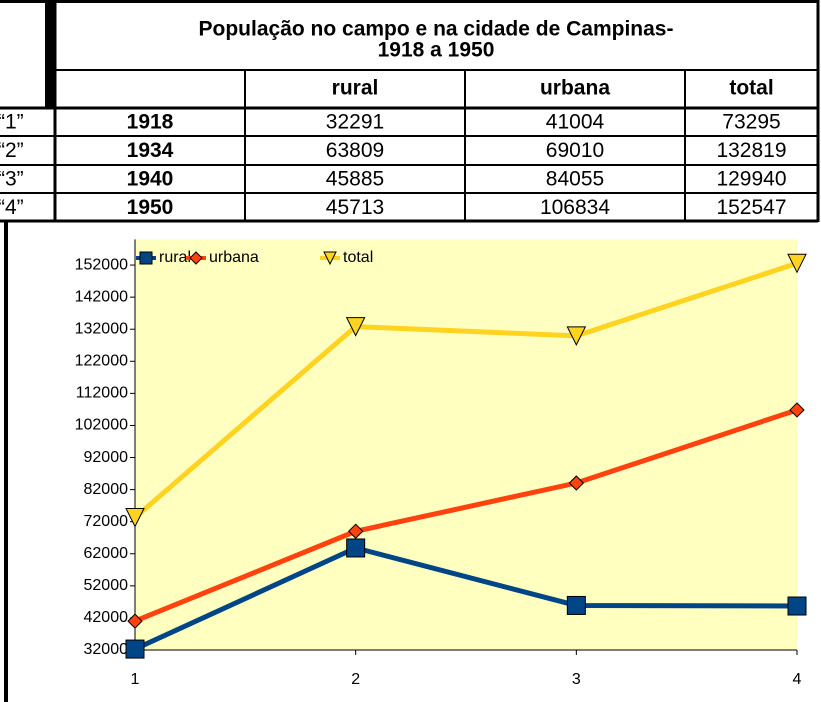 This screenshot has height=702, width=821. What do you see at coordinates (797, 679) in the screenshot?
I see `x-tick-label: 4` at bounding box center [797, 679].